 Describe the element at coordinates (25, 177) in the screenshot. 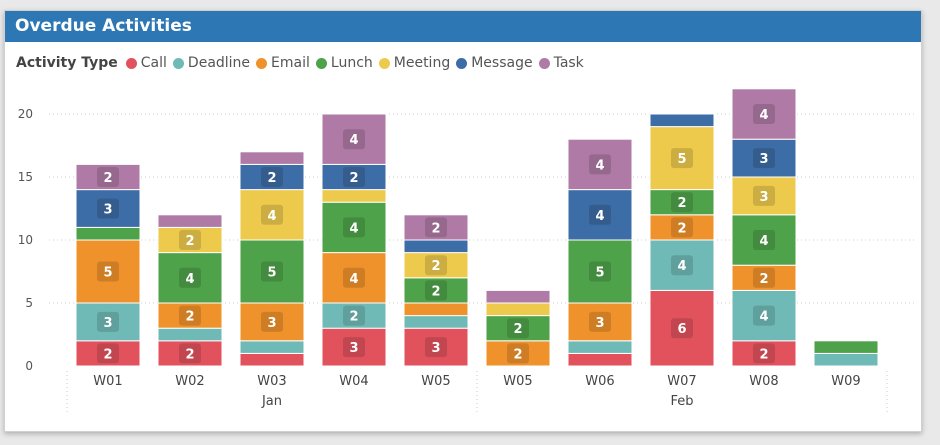

I see `y-tick-label: 15` at that location.